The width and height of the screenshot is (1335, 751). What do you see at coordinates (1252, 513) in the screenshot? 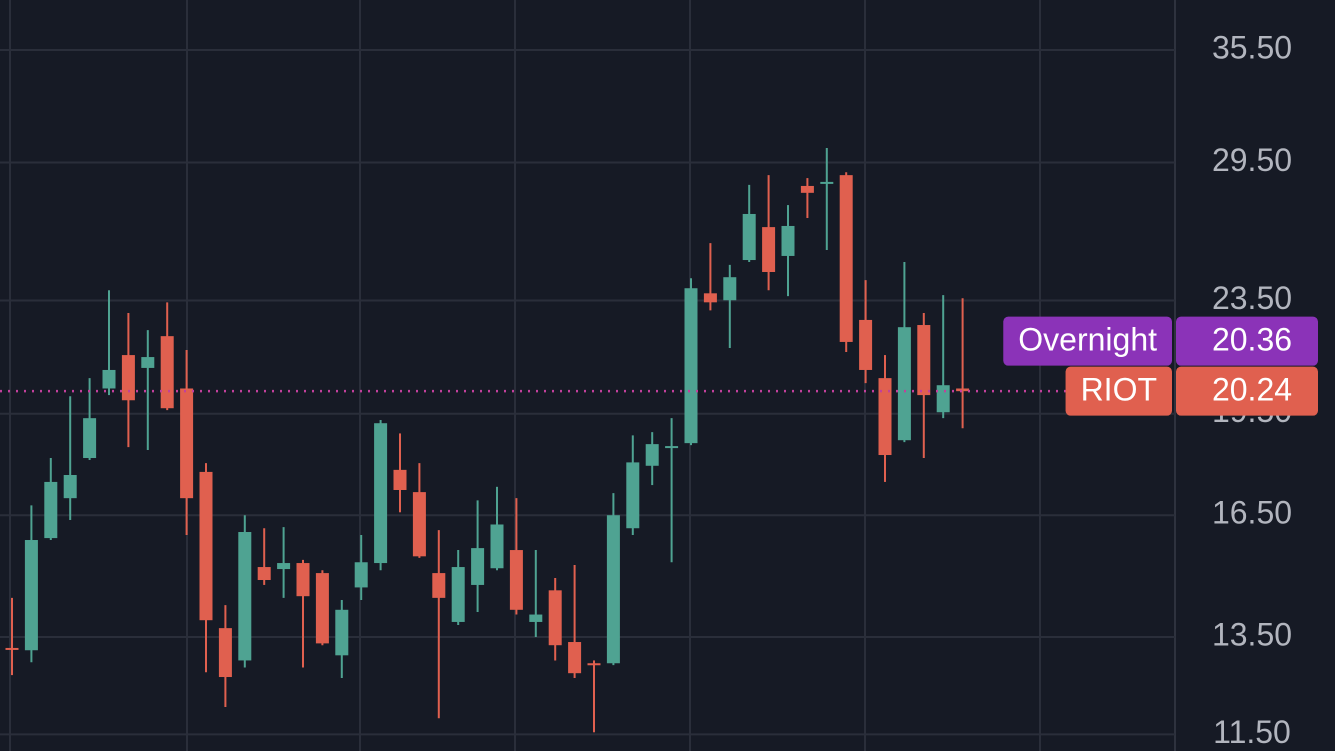
I see `y-tick-label: 16.50` at bounding box center [1252, 513].